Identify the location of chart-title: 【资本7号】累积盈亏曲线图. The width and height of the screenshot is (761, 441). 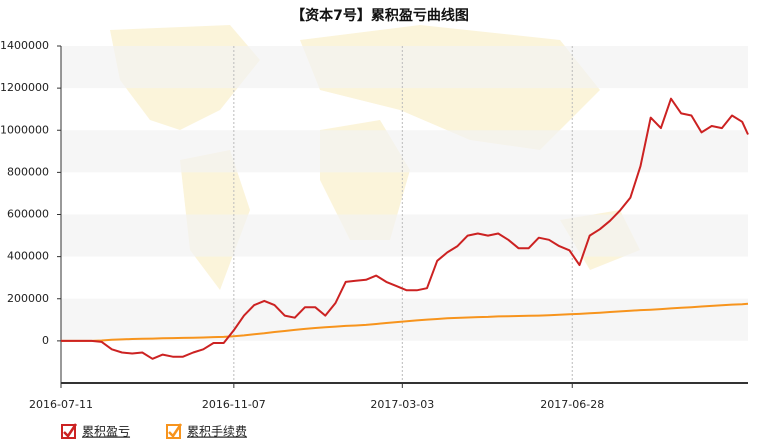
(380, 15).